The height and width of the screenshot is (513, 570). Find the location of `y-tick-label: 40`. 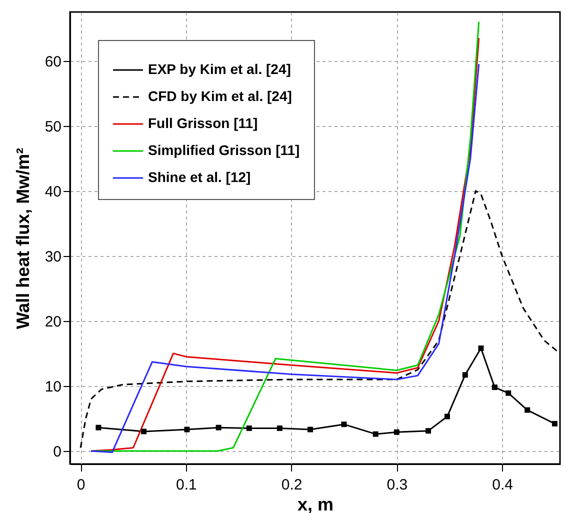

y-tick-label: 40 is located at coordinates (53, 191).